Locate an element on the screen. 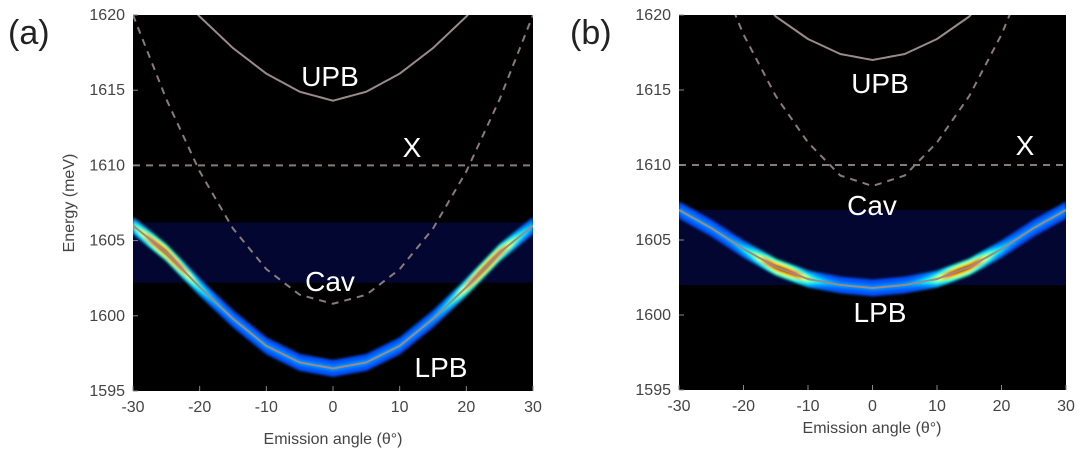 Image resolution: width=1080 pixels, height=452 pixels. lpb-label-a: LPB is located at coordinates (441, 367).